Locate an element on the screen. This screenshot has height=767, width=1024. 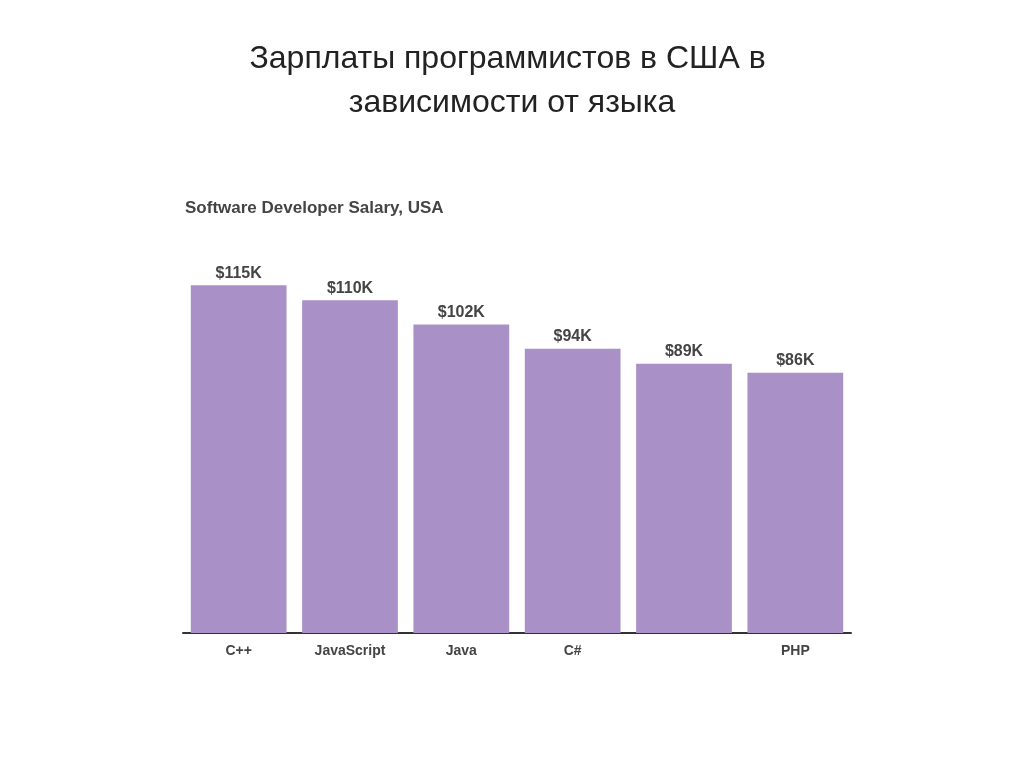
chart-title: Зарплаты программистов в США в зависимости от языка is located at coordinates (512, 79).